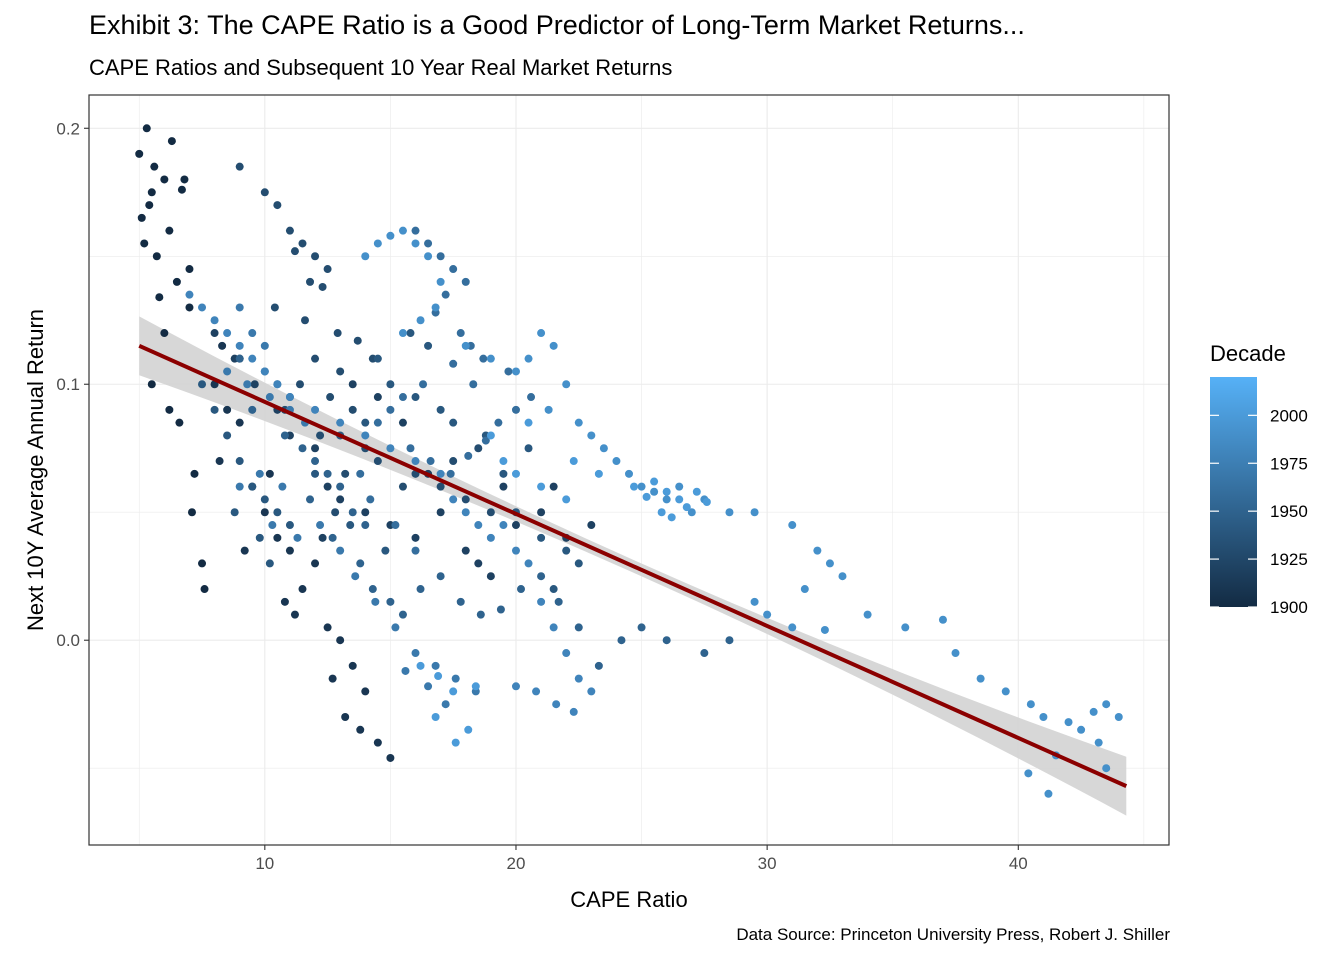  Describe the element at coordinates (1289, 463) in the screenshot. I see `legend-label: 1975` at that location.